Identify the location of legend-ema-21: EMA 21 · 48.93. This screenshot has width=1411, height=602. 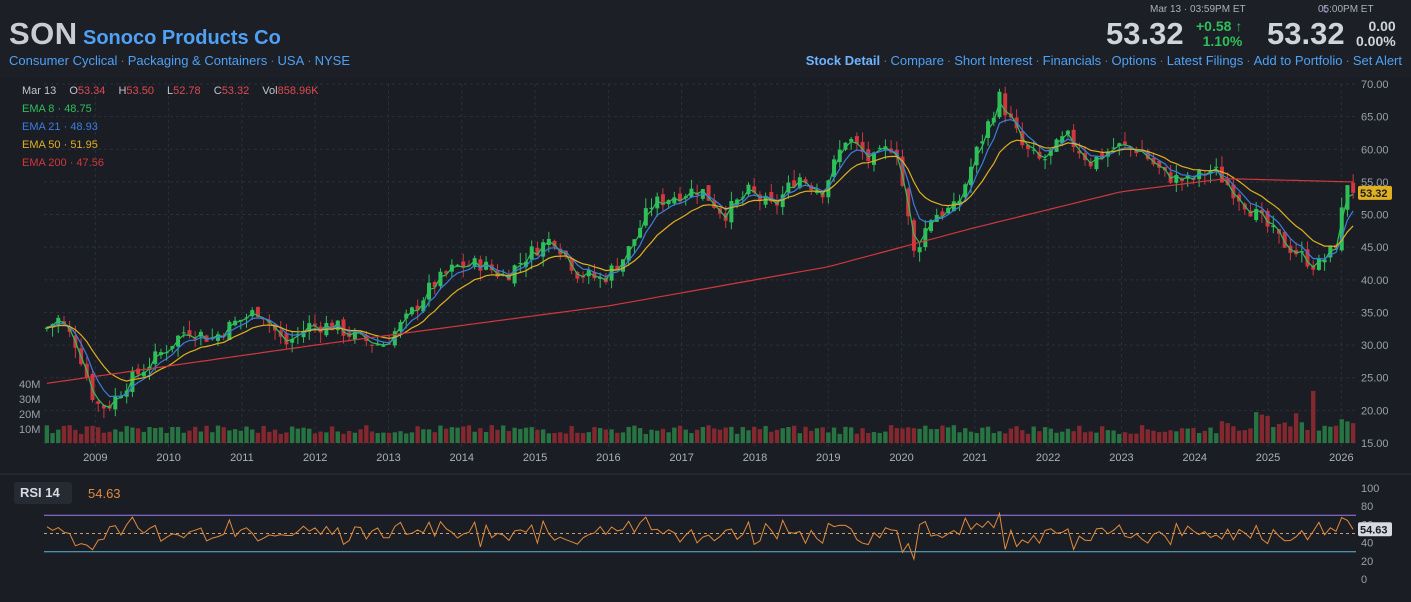
(60, 127).